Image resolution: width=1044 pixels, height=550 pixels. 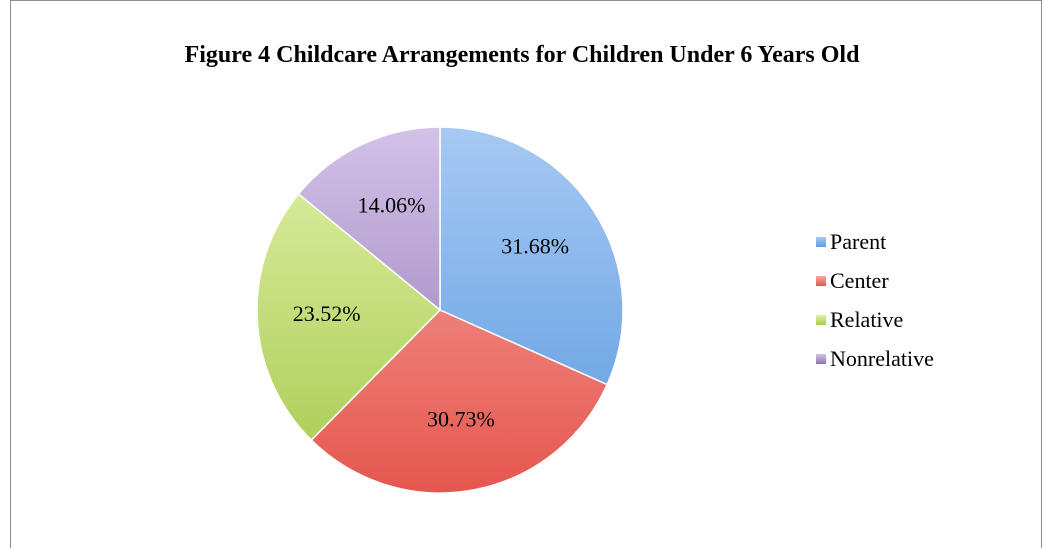 I want to click on slice-label-parent: 31.68%, so click(x=535, y=245).